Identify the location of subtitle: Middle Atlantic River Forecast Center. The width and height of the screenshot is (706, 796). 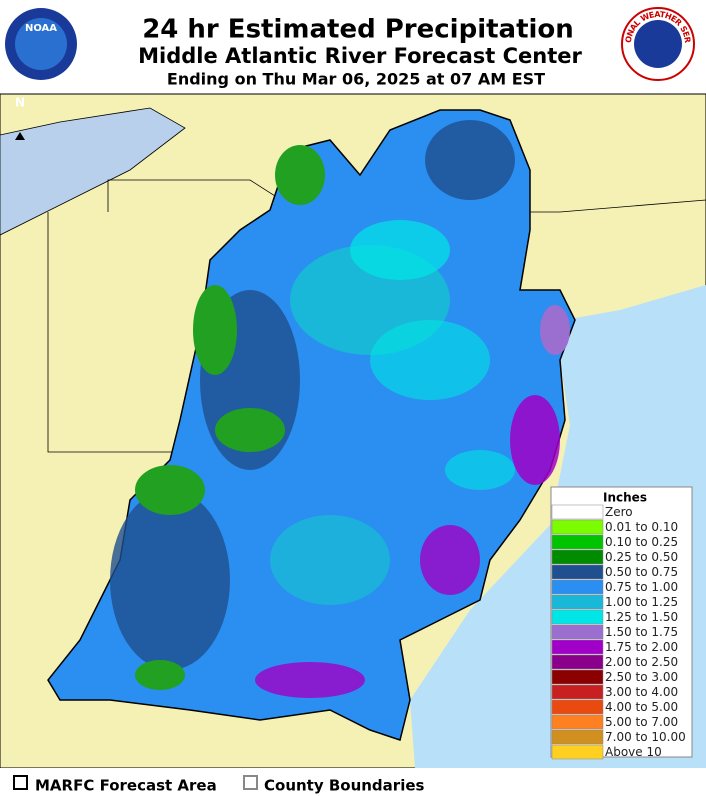
(360, 56).